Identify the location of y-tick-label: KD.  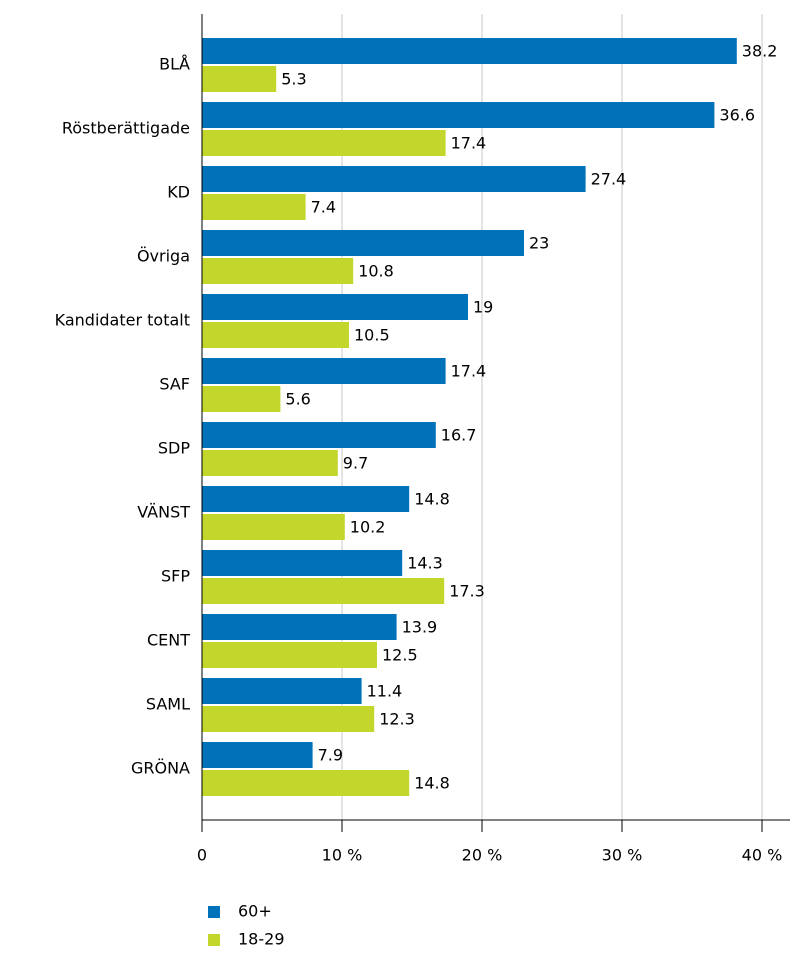
(178, 192).